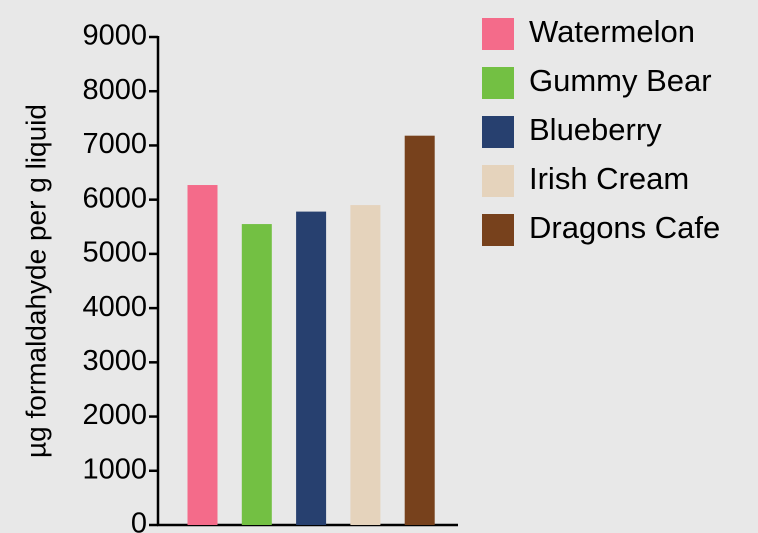 The image size is (758, 533). Describe the element at coordinates (114, 90) in the screenshot. I see `y-tick-label: 8000` at that location.